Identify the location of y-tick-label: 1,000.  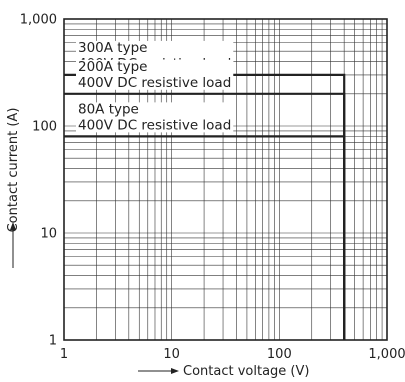
(38, 20).